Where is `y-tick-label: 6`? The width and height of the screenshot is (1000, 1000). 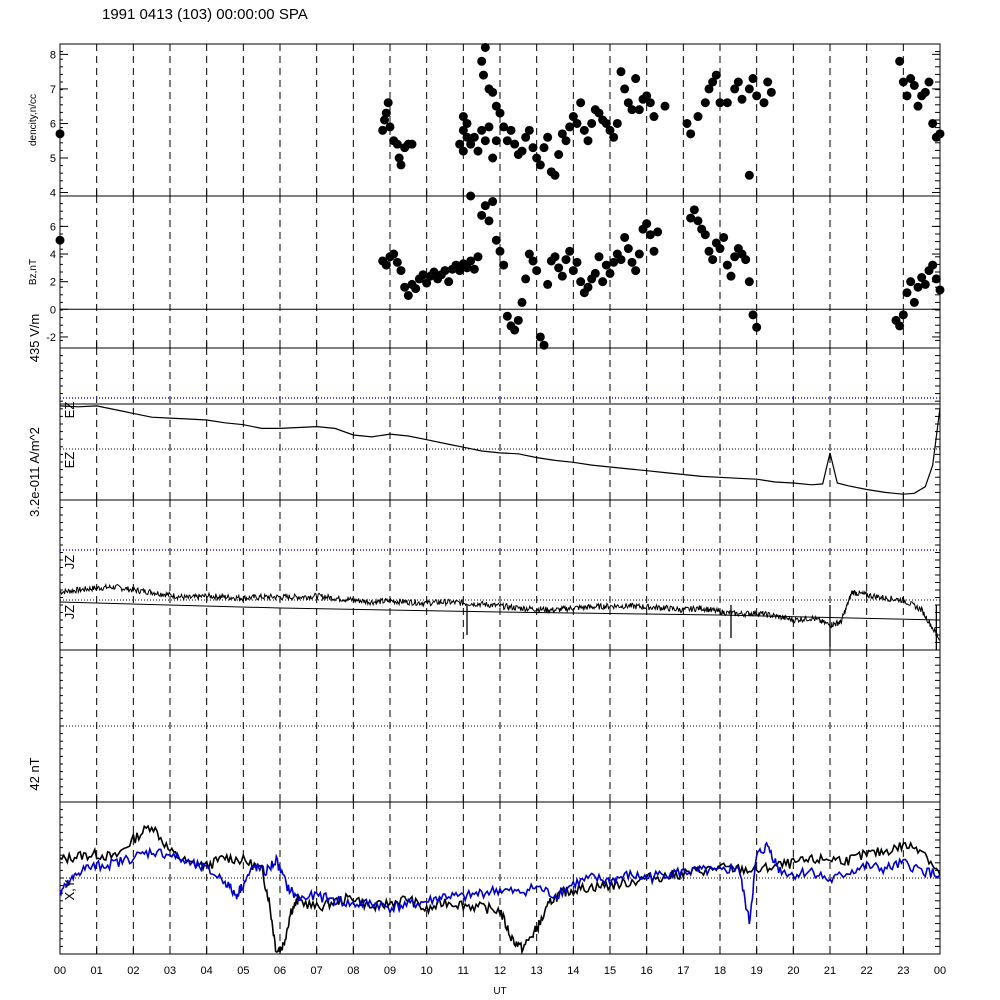
y-tick-label: 6 is located at coordinates (53, 227).